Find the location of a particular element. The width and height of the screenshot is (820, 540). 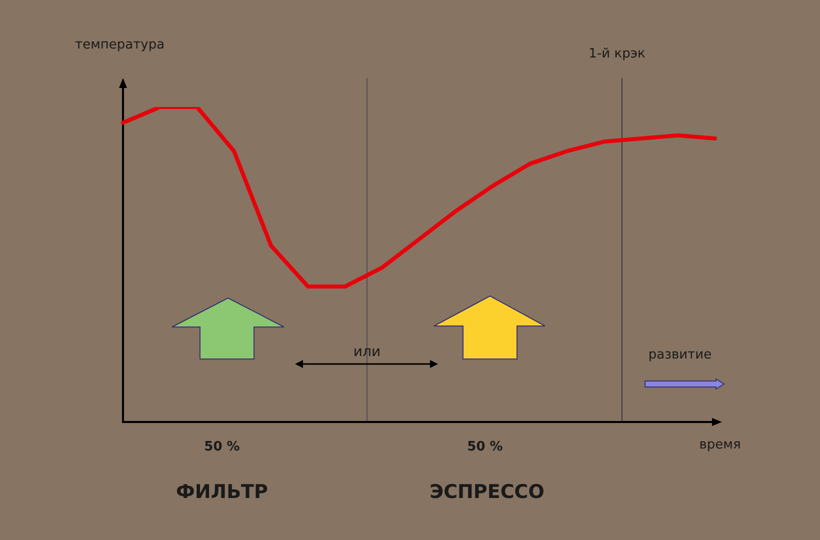

text: 1-й крэк is located at coordinates (617, 54).